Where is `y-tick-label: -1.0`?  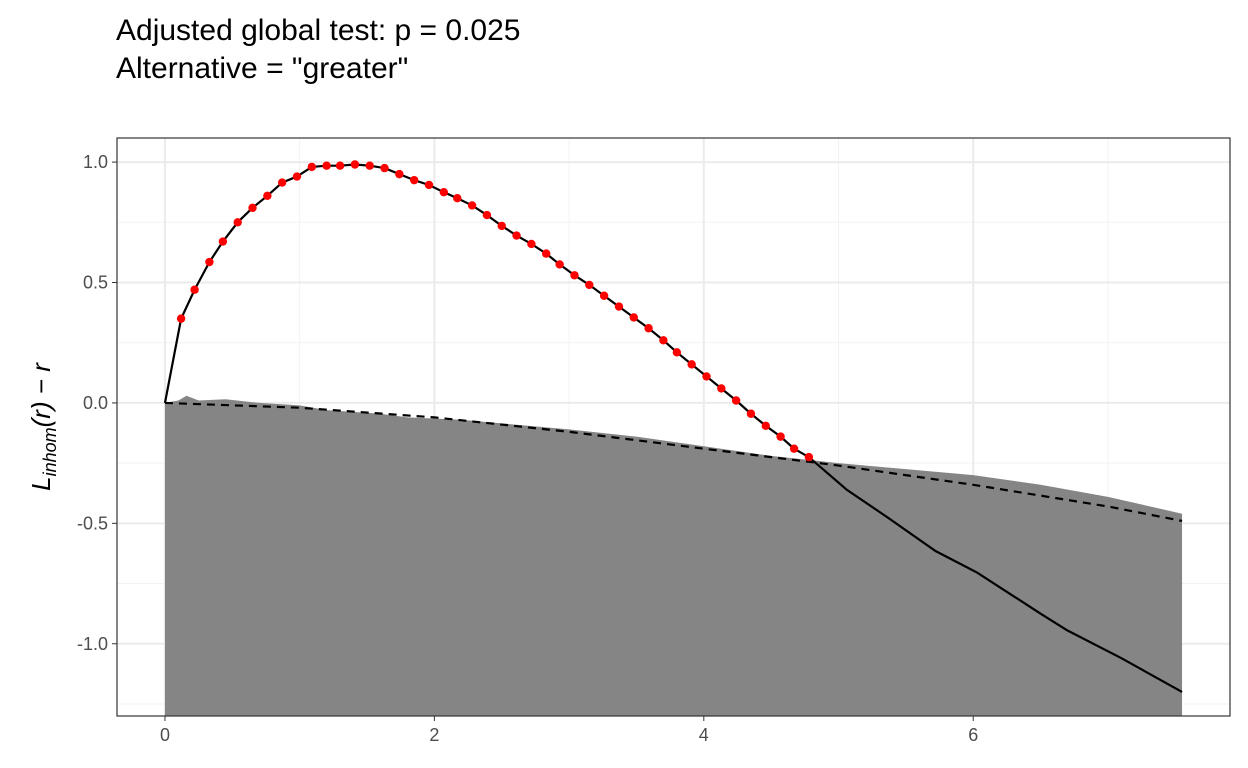
y-tick-label: -1.0 is located at coordinates (92, 644).